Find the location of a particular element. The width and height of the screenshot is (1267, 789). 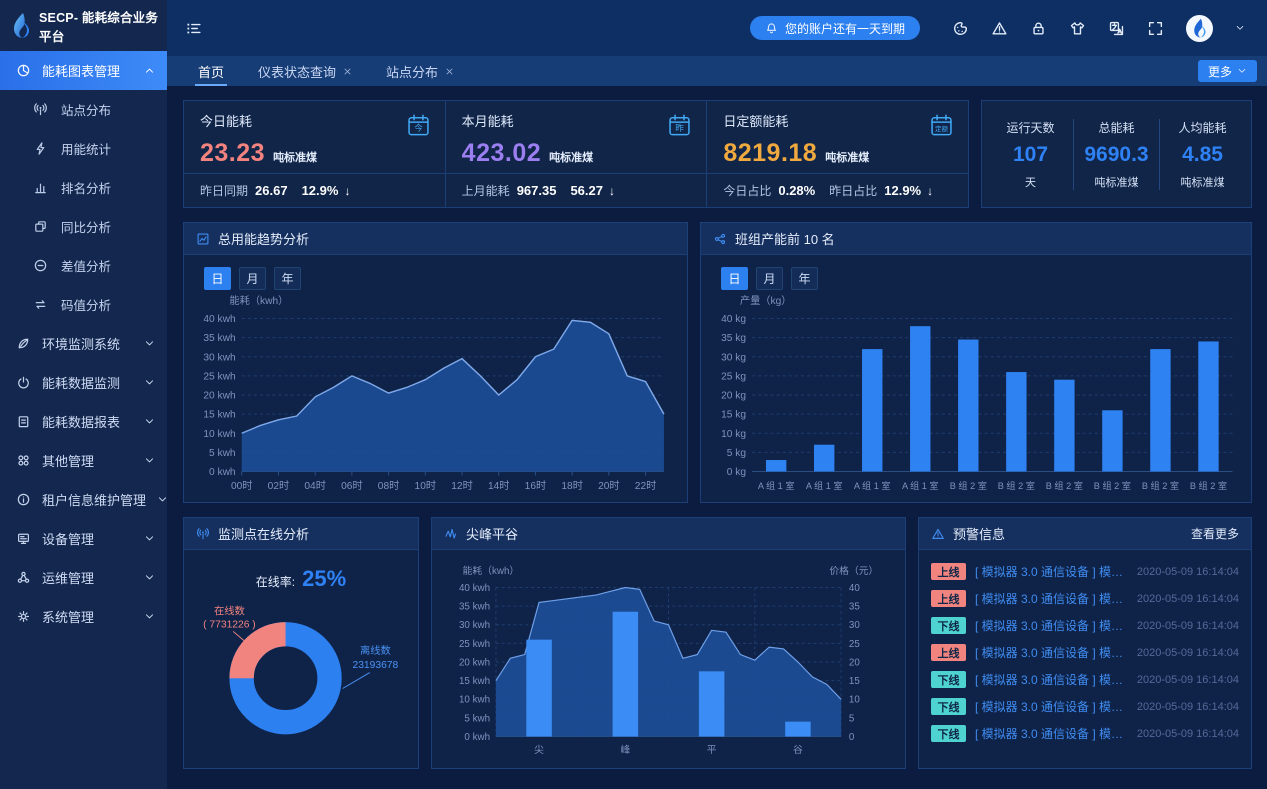

svg-text: 04时 is located at coordinates (315, 486).